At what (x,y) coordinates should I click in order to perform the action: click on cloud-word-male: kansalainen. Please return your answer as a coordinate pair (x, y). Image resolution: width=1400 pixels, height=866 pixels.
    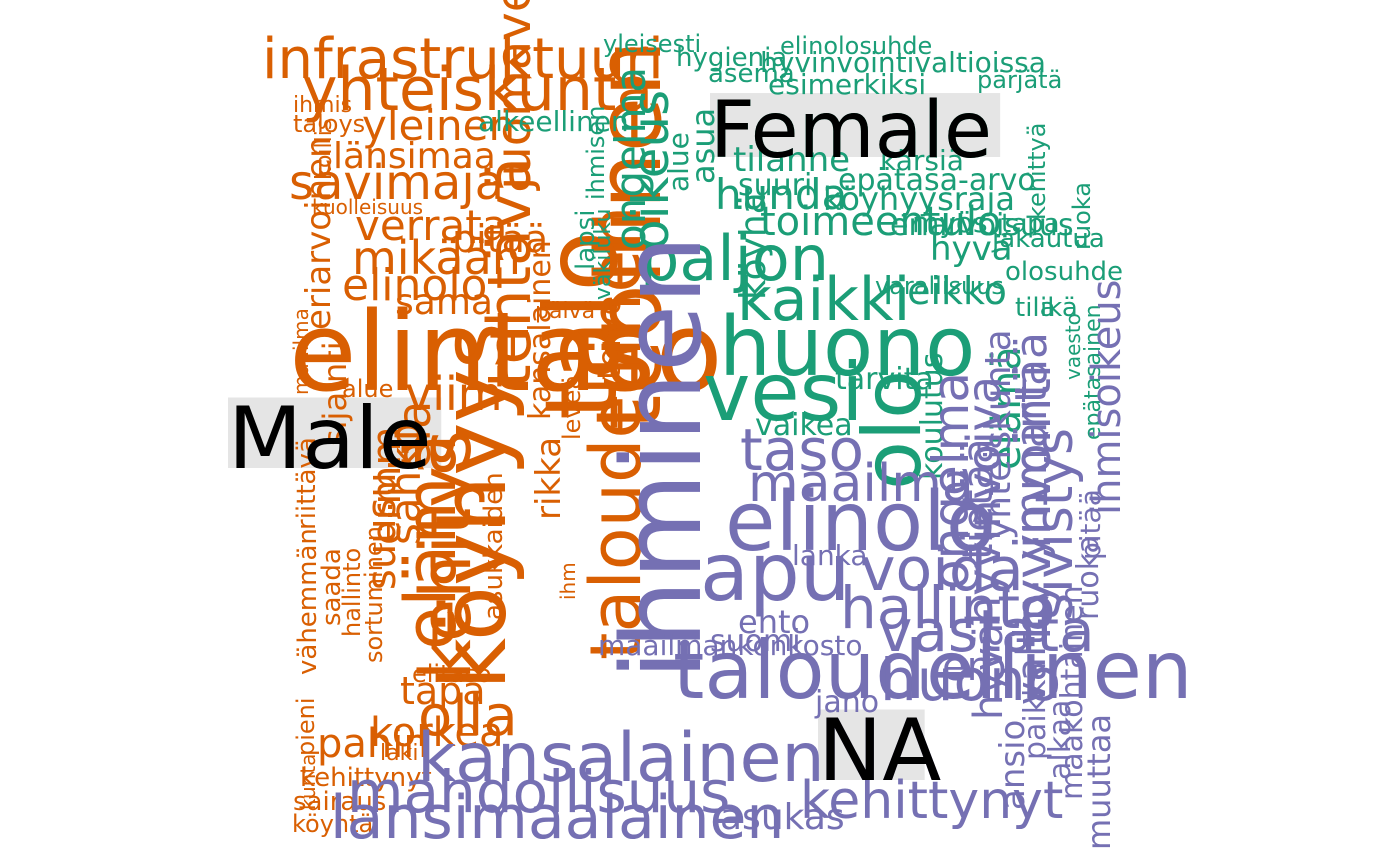
    Looking at the image, I should click on (540, 330).